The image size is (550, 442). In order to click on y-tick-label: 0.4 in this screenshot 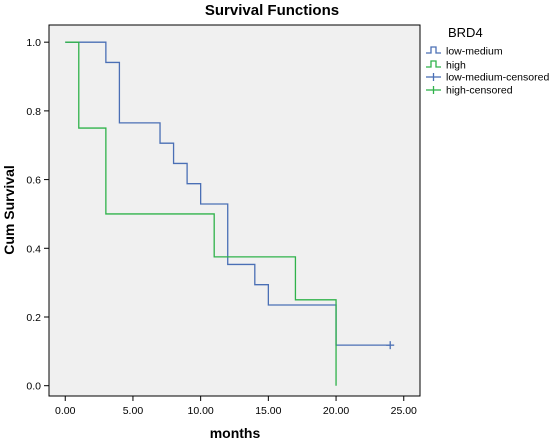, I will do `click(33, 249)`.